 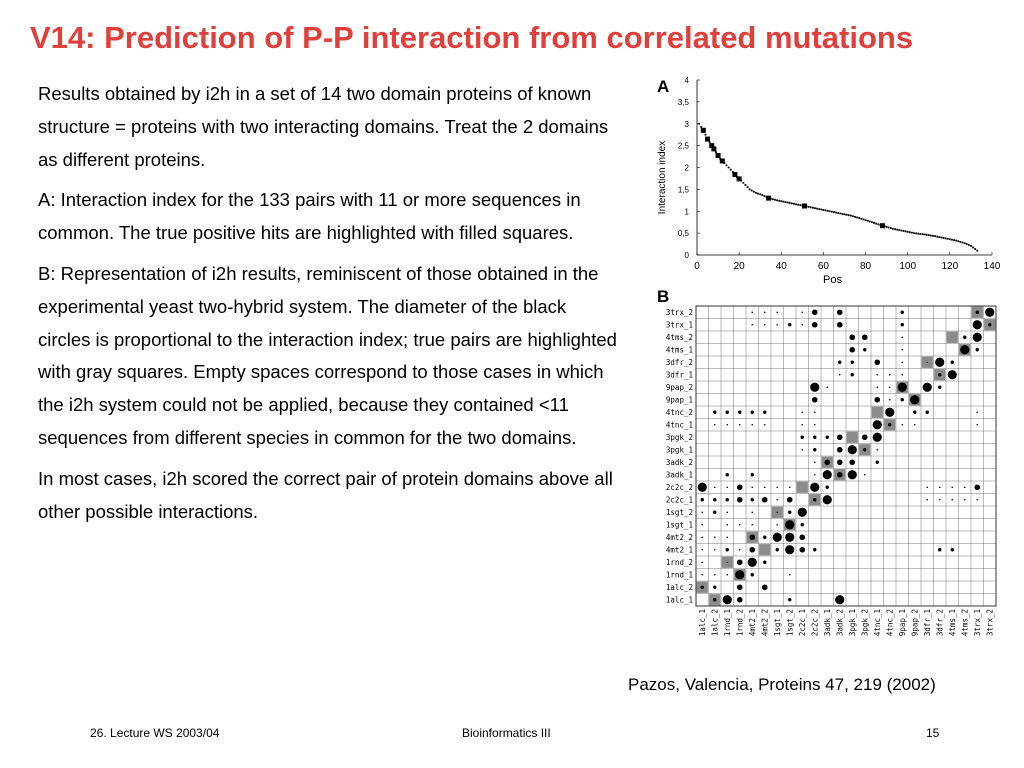 I want to click on x-tick-label: 140, so click(x=992, y=266).